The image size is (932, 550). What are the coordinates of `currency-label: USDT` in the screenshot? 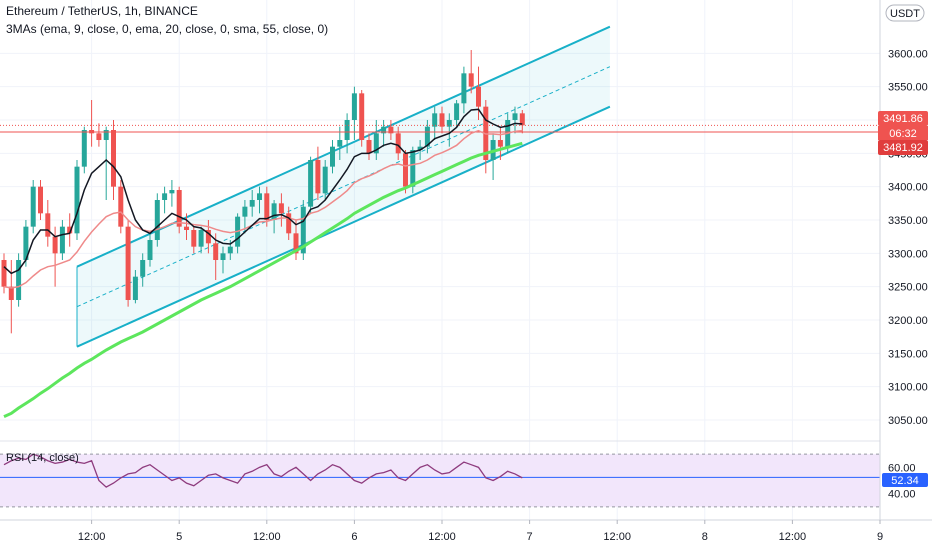 It's located at (905, 14).